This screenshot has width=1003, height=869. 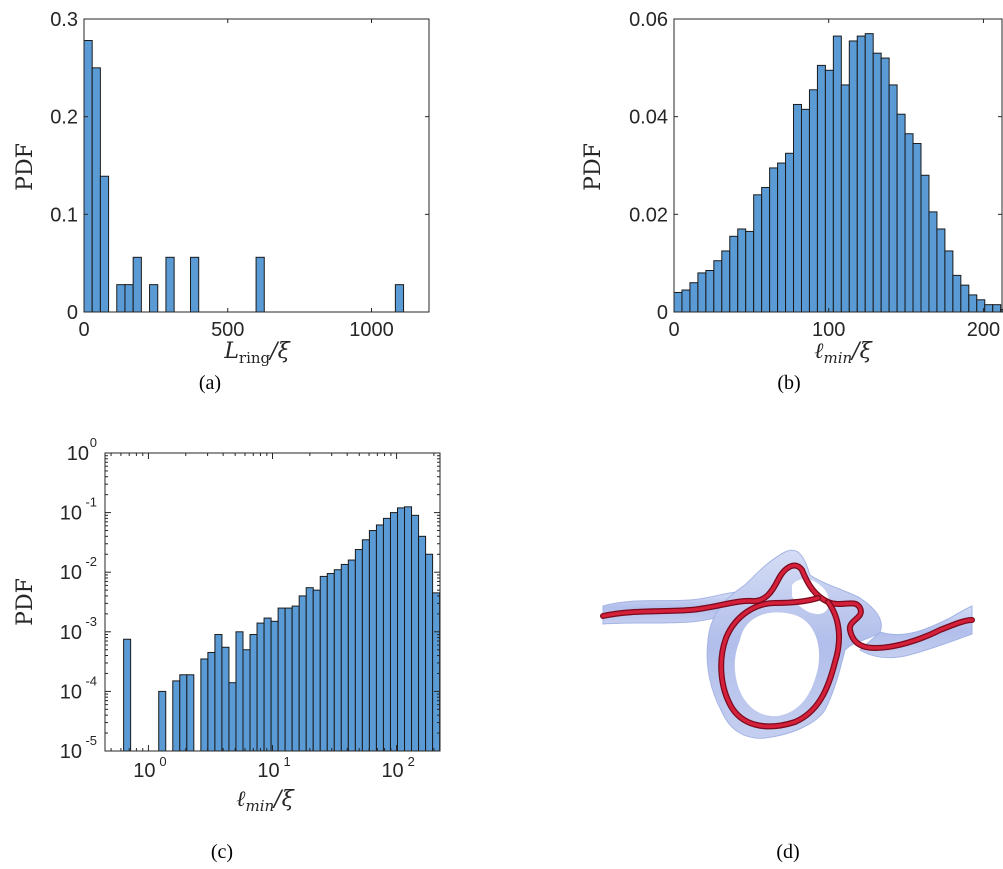 What do you see at coordinates (983, 330) in the screenshot?
I see `x-tick-label: 200` at bounding box center [983, 330].